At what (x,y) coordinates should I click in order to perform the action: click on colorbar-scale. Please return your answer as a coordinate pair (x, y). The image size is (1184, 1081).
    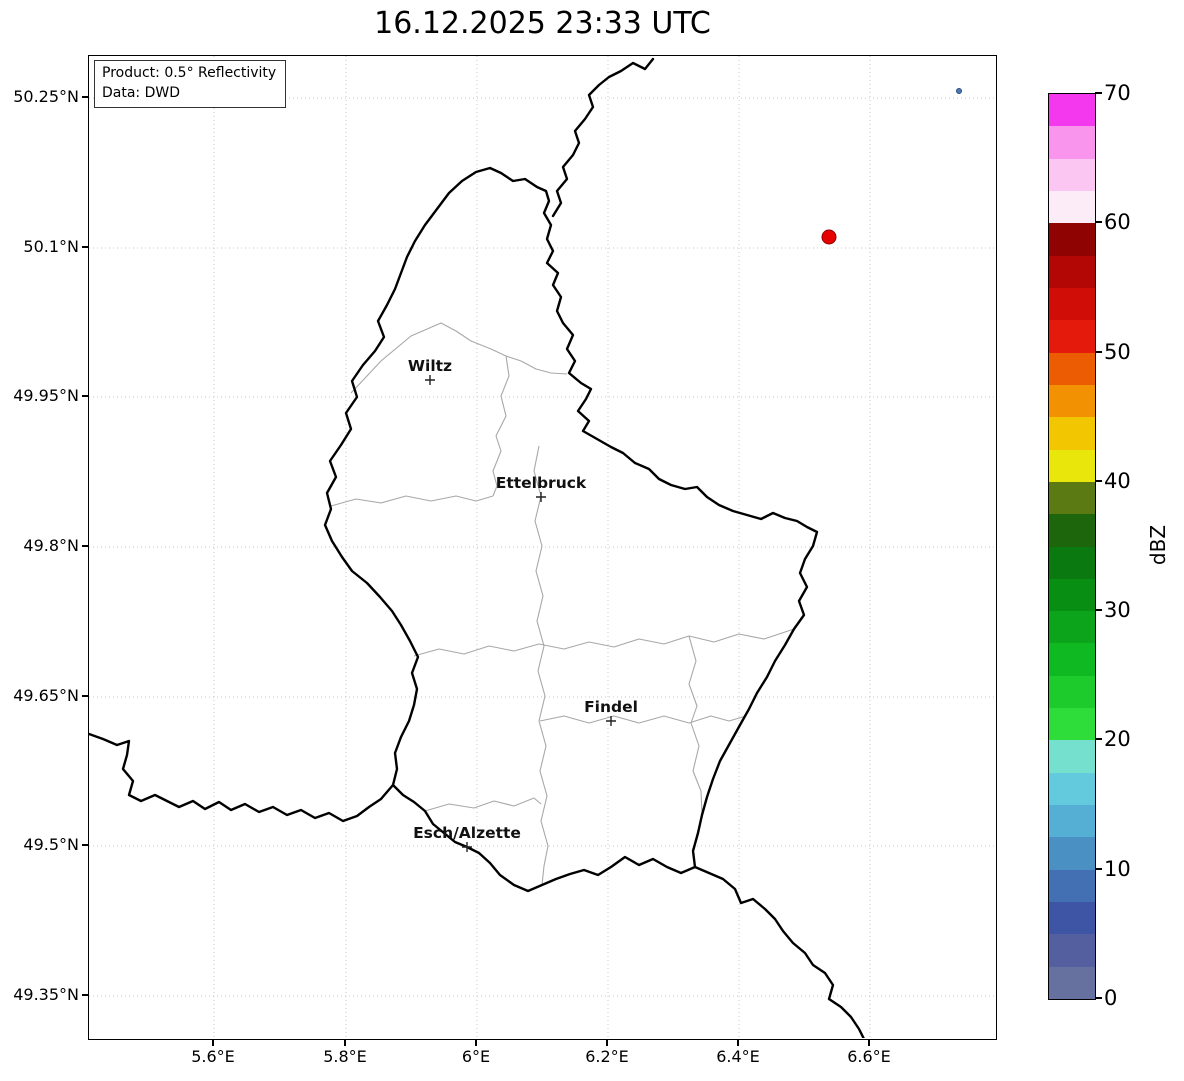
    Looking at the image, I should click on (1072, 546).